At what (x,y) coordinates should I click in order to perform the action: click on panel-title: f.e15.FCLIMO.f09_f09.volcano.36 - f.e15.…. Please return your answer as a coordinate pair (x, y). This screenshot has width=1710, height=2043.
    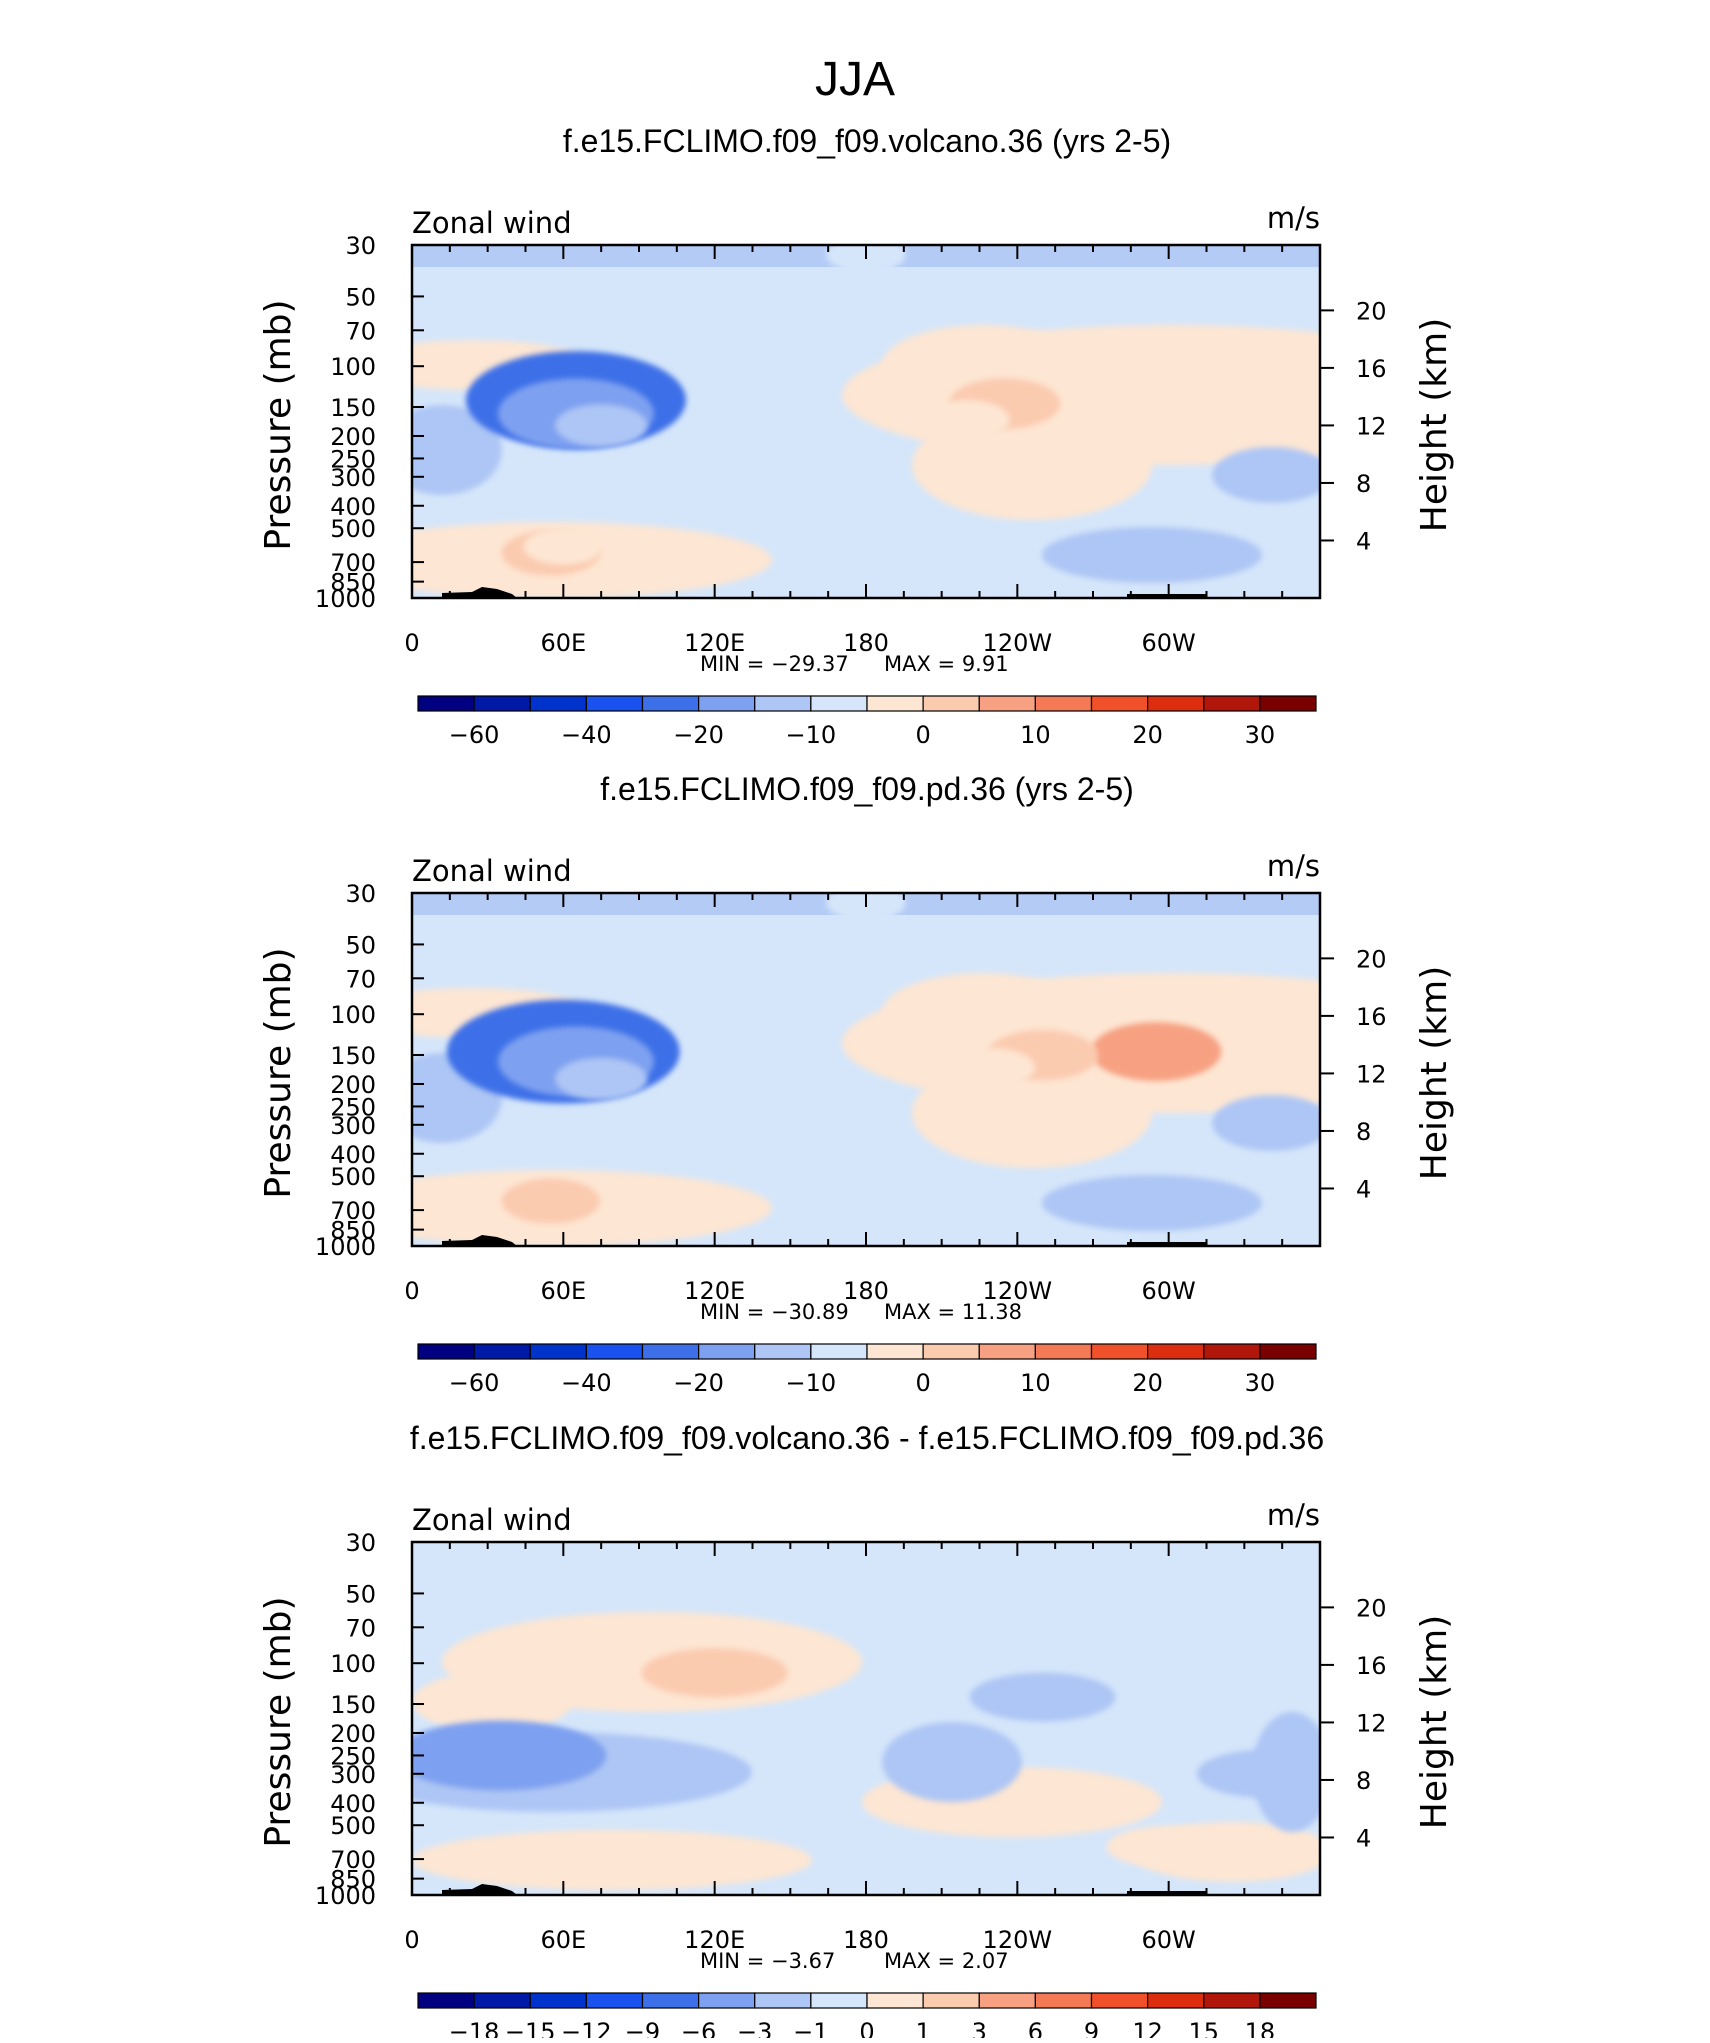
    Looking at the image, I should click on (867, 1438).